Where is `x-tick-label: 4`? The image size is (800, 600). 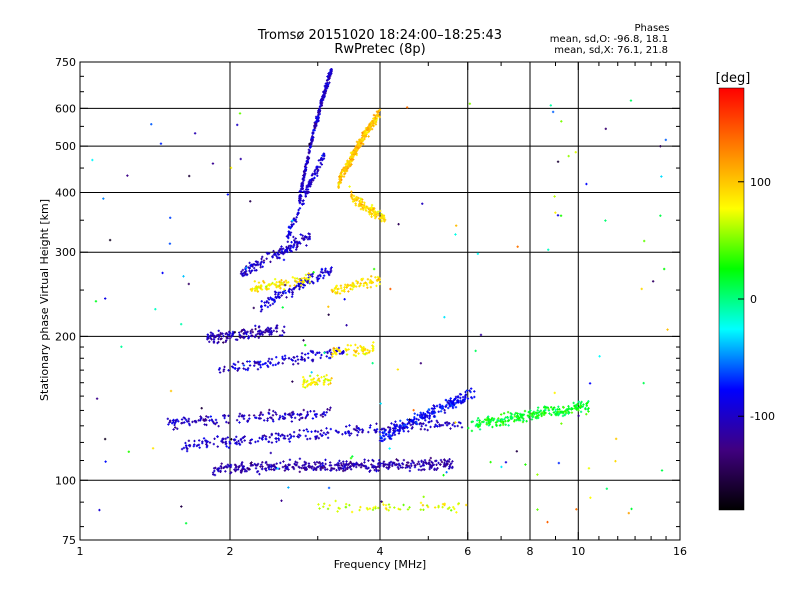
x-tick-label: 4 is located at coordinates (380, 551).